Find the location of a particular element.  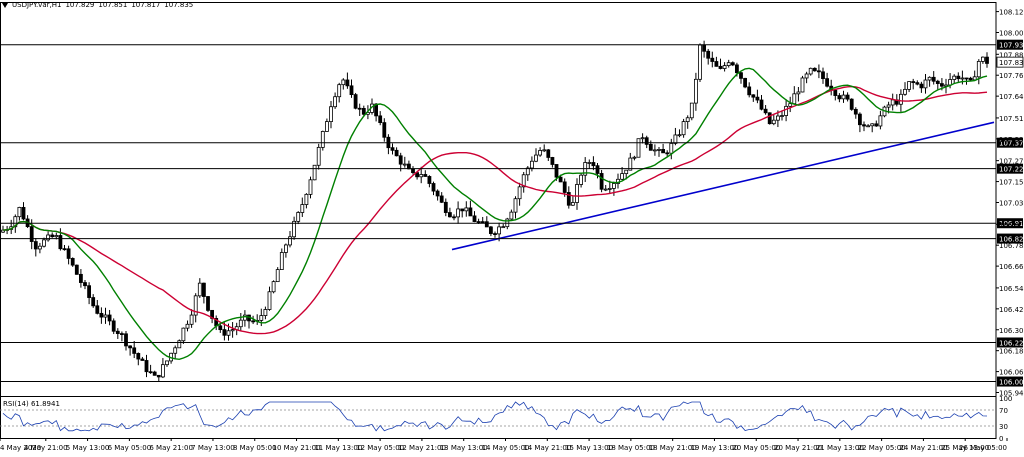

rsi-tick-label: 0 is located at coordinates (1001, 439).